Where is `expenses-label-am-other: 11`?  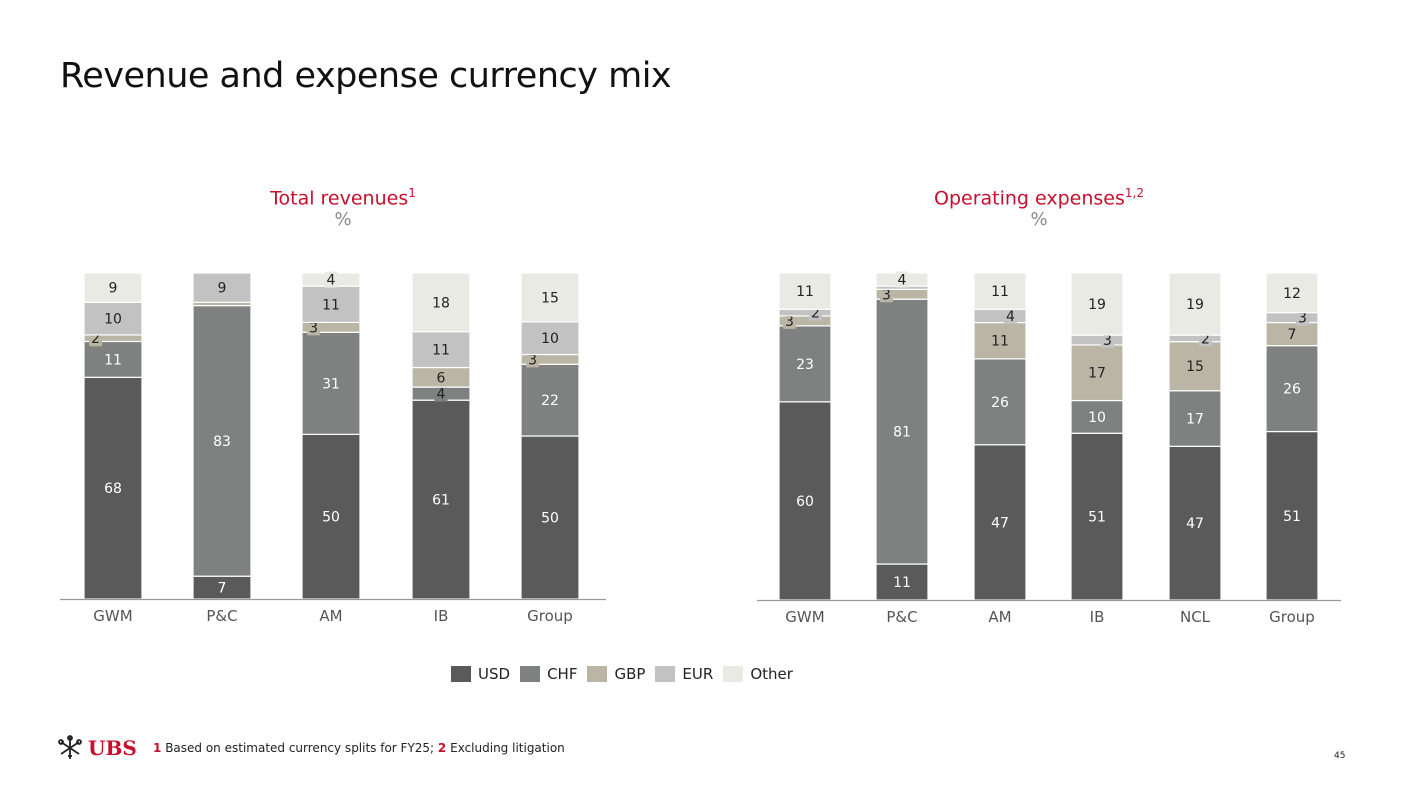 expenses-label-am-other: 11 is located at coordinates (1000, 292).